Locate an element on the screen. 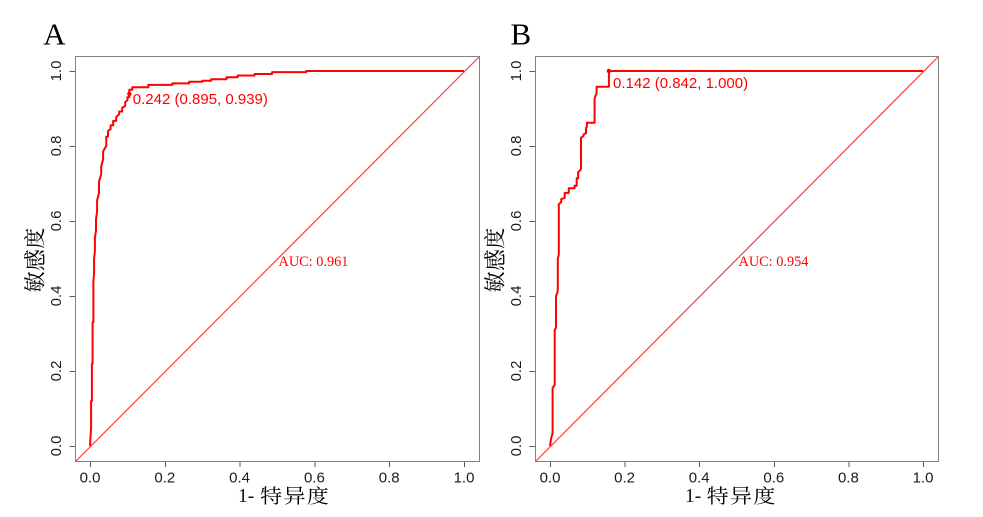 This screenshot has height=517, width=983. svg-text: 0.242 (0.895, 0.939) is located at coordinates (200, 99).